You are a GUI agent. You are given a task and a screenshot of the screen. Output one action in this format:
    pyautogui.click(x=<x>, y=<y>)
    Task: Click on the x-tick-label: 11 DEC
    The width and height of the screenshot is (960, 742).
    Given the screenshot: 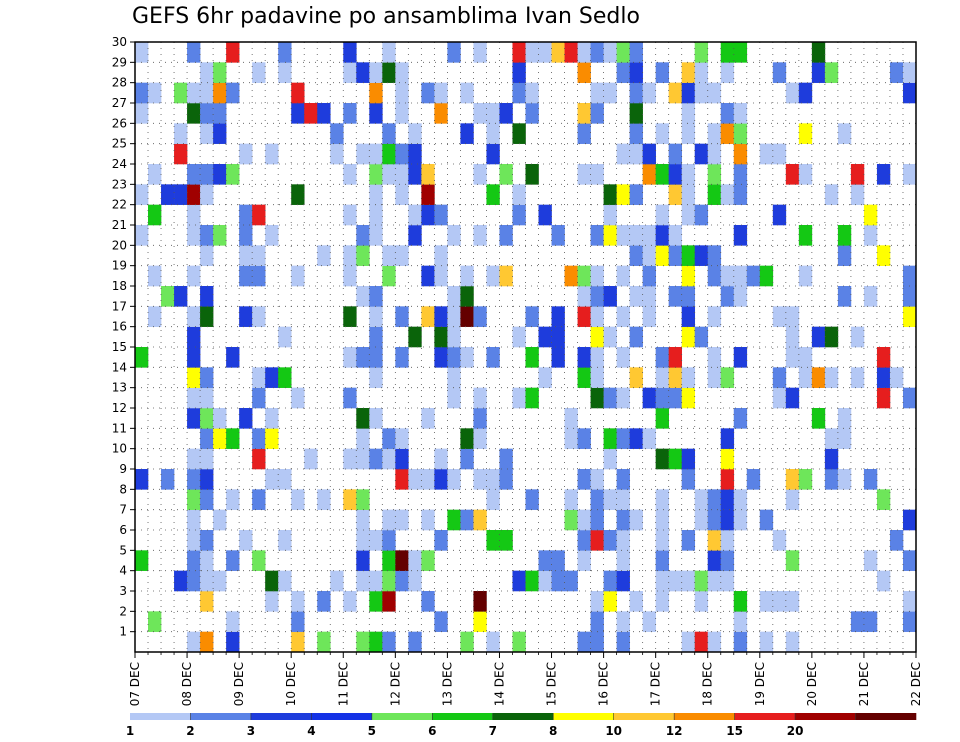 What is the action you would take?
    pyautogui.click(x=343, y=684)
    